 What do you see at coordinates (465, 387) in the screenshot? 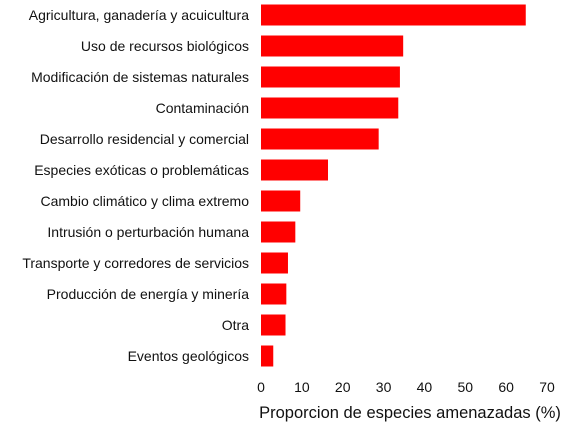
I see `x-tick-label: 50` at bounding box center [465, 387].